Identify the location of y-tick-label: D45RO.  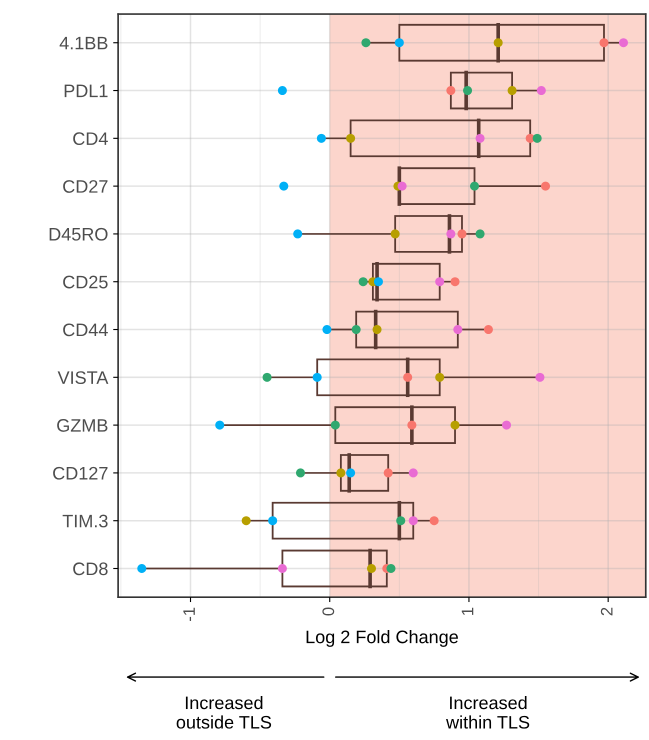
(79, 234).